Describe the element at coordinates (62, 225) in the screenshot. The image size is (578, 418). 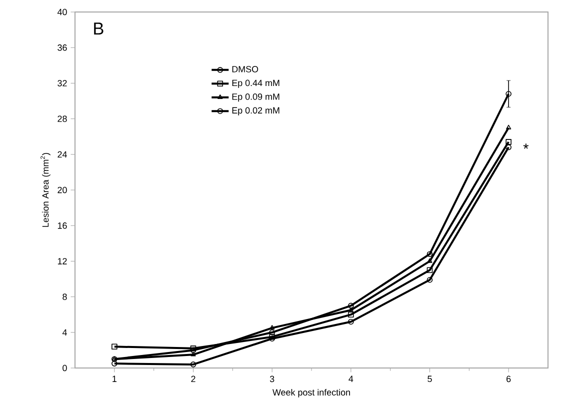
I see `y-tick-label: 16` at that location.